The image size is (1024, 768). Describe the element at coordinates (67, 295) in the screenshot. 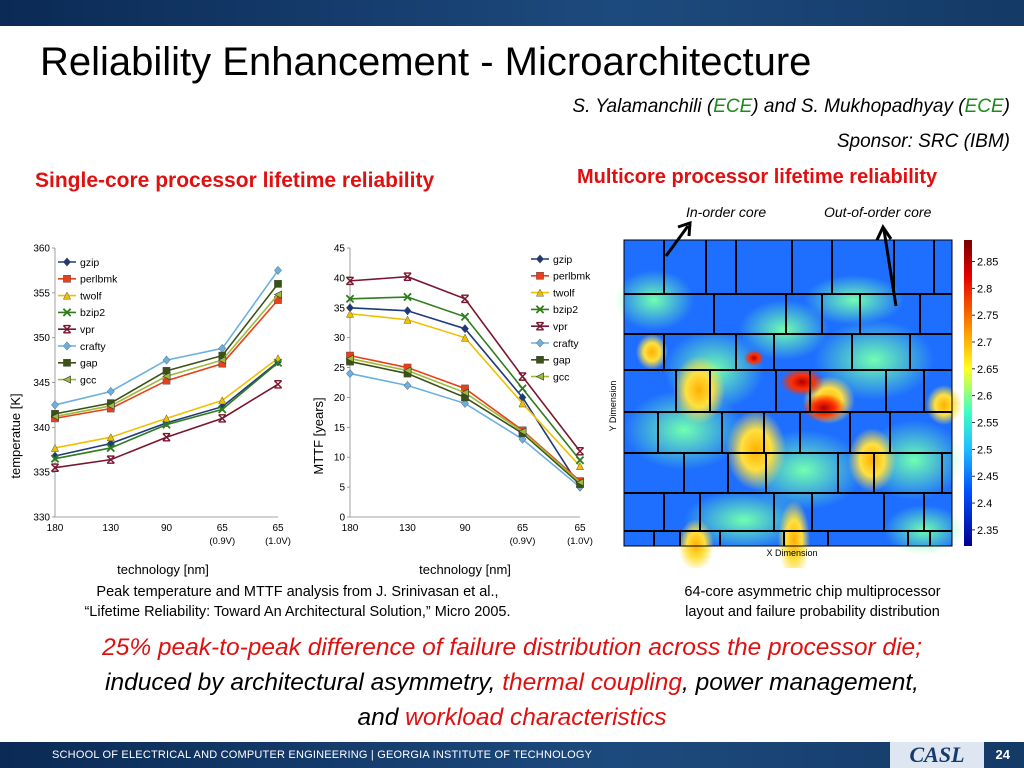

I see `temp-legend-marker-twolf` at that location.